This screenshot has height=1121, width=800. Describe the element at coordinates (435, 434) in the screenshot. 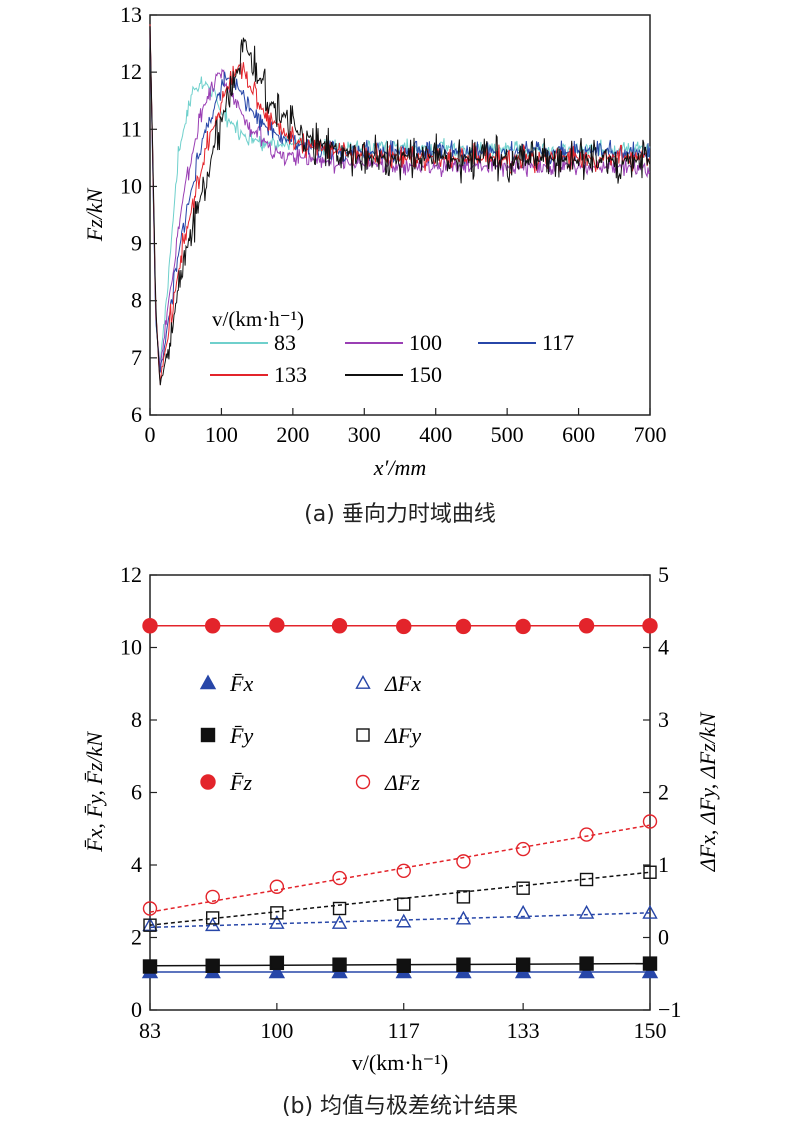

I see `x-tick-label: 400` at that location.